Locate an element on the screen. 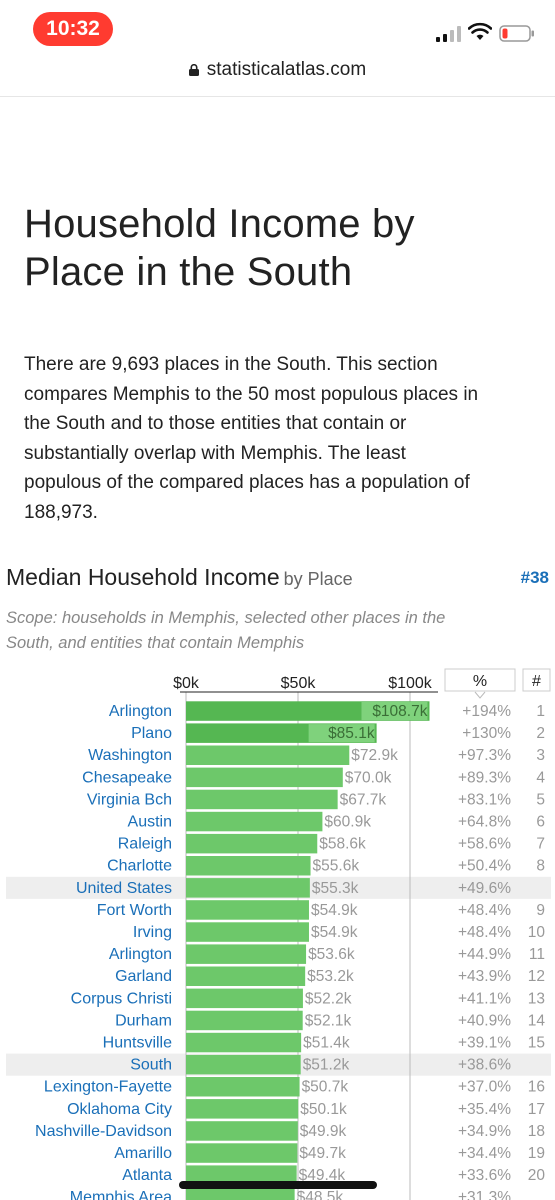  place-link: Atlanta is located at coordinates (147, 1175).